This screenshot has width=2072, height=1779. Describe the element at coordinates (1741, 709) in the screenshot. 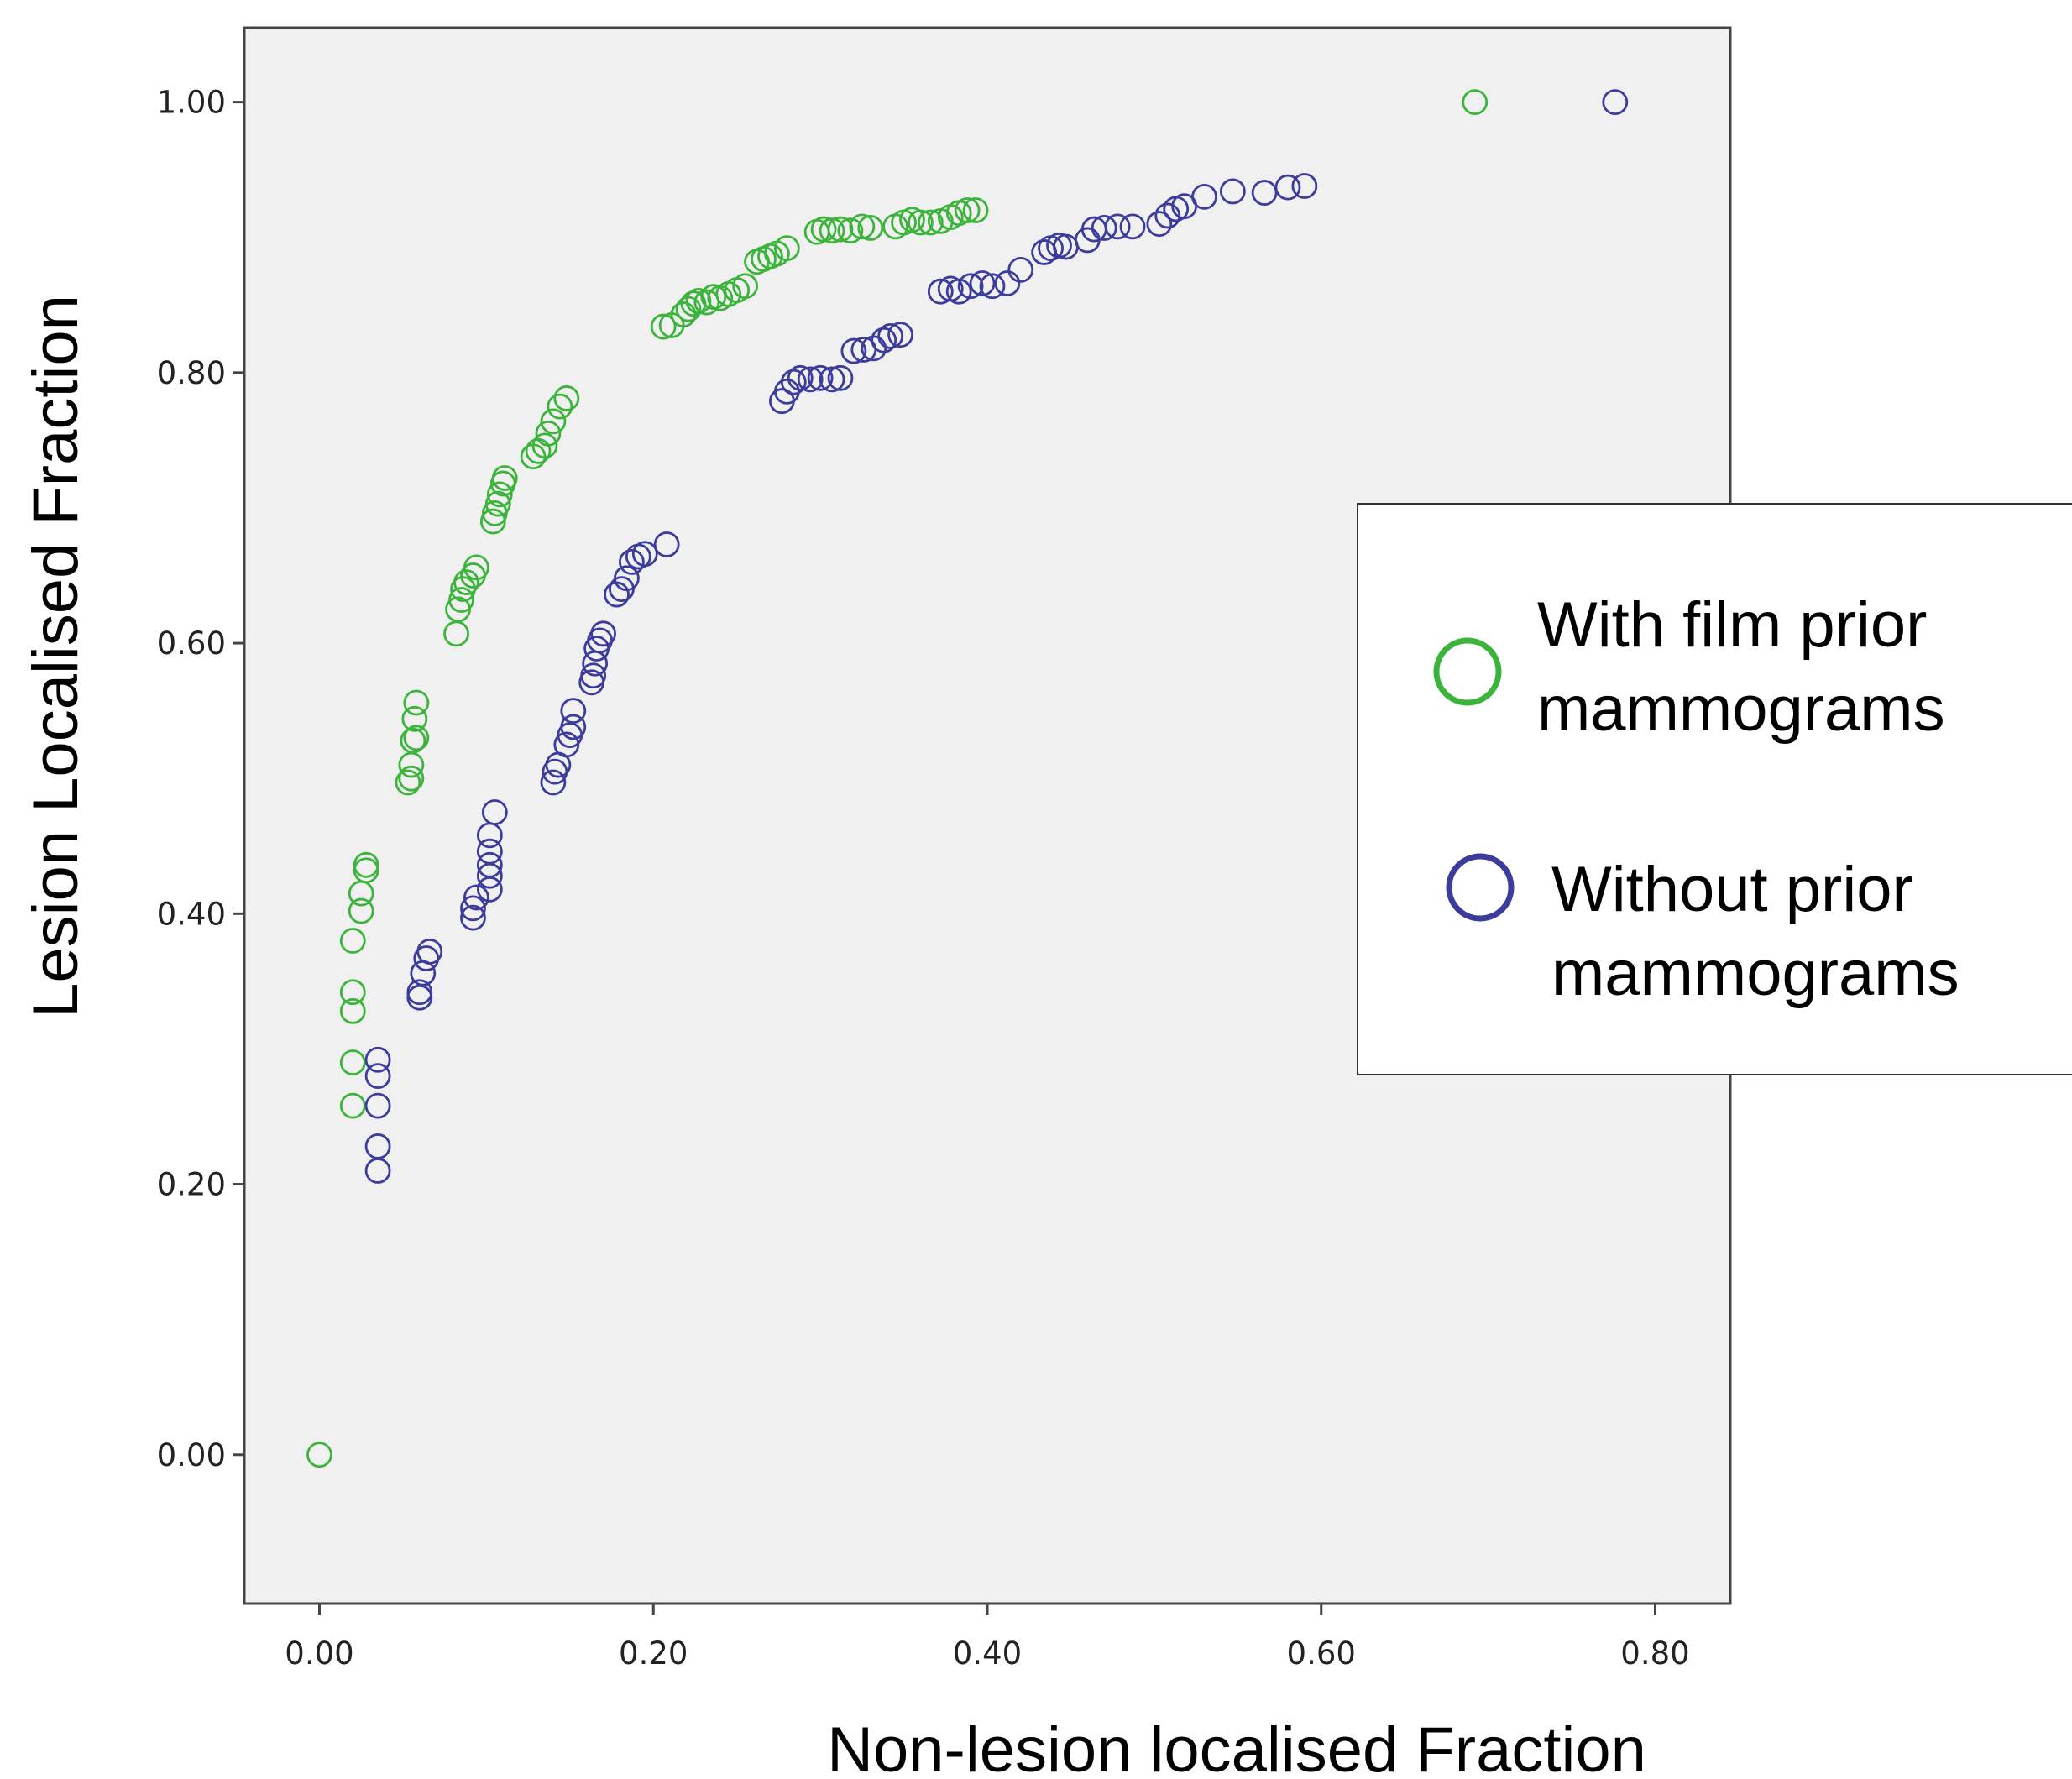

I see `legend-label-with-film-prior-line-2: mammograms` at that location.